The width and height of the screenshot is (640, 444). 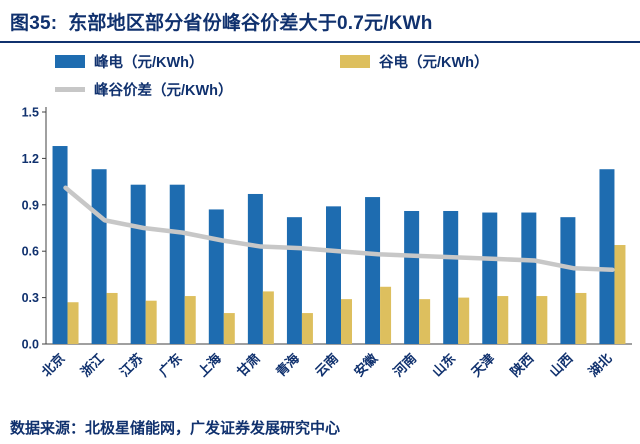 What do you see at coordinates (600, 365) in the screenshot?
I see `x-tick-label: 湖北` at bounding box center [600, 365].